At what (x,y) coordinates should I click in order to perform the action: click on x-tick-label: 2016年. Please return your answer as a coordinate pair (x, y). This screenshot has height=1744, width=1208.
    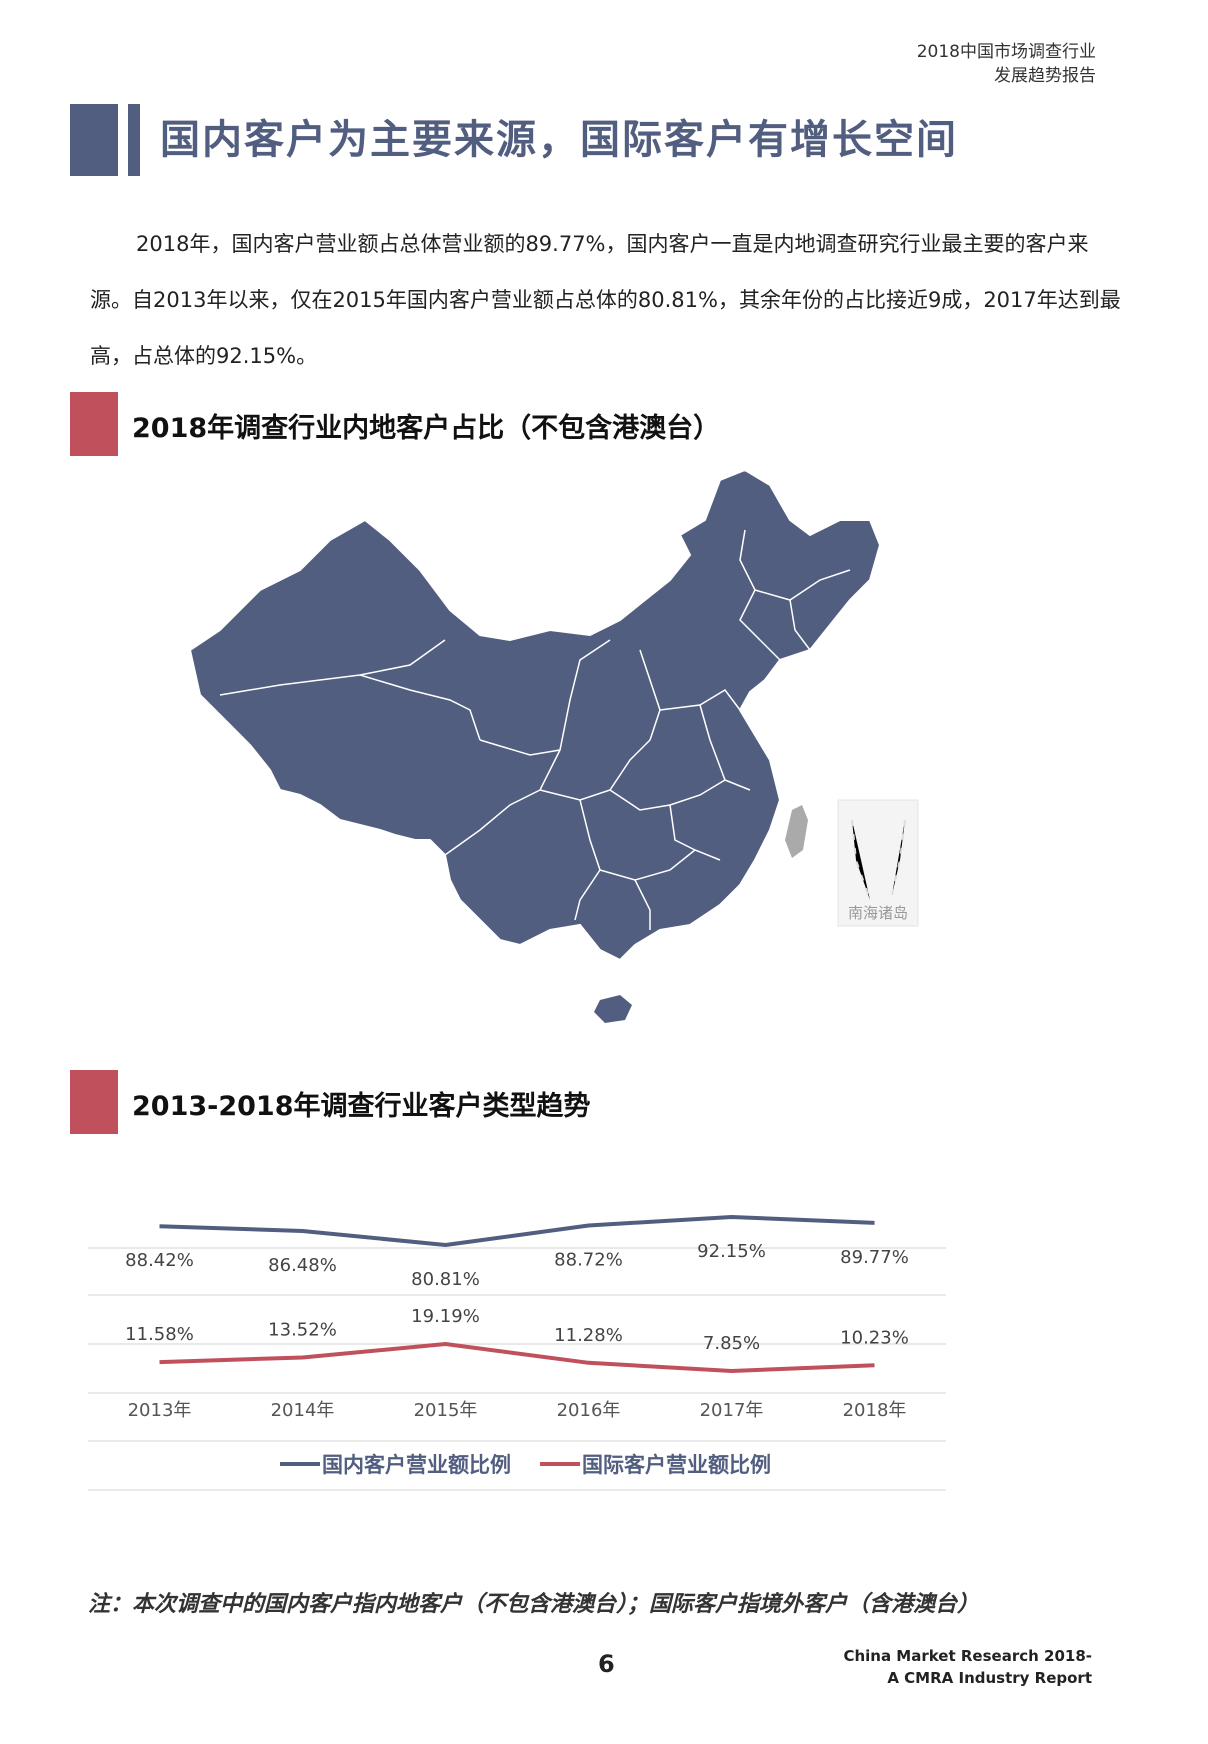
    Looking at the image, I should click on (589, 1410).